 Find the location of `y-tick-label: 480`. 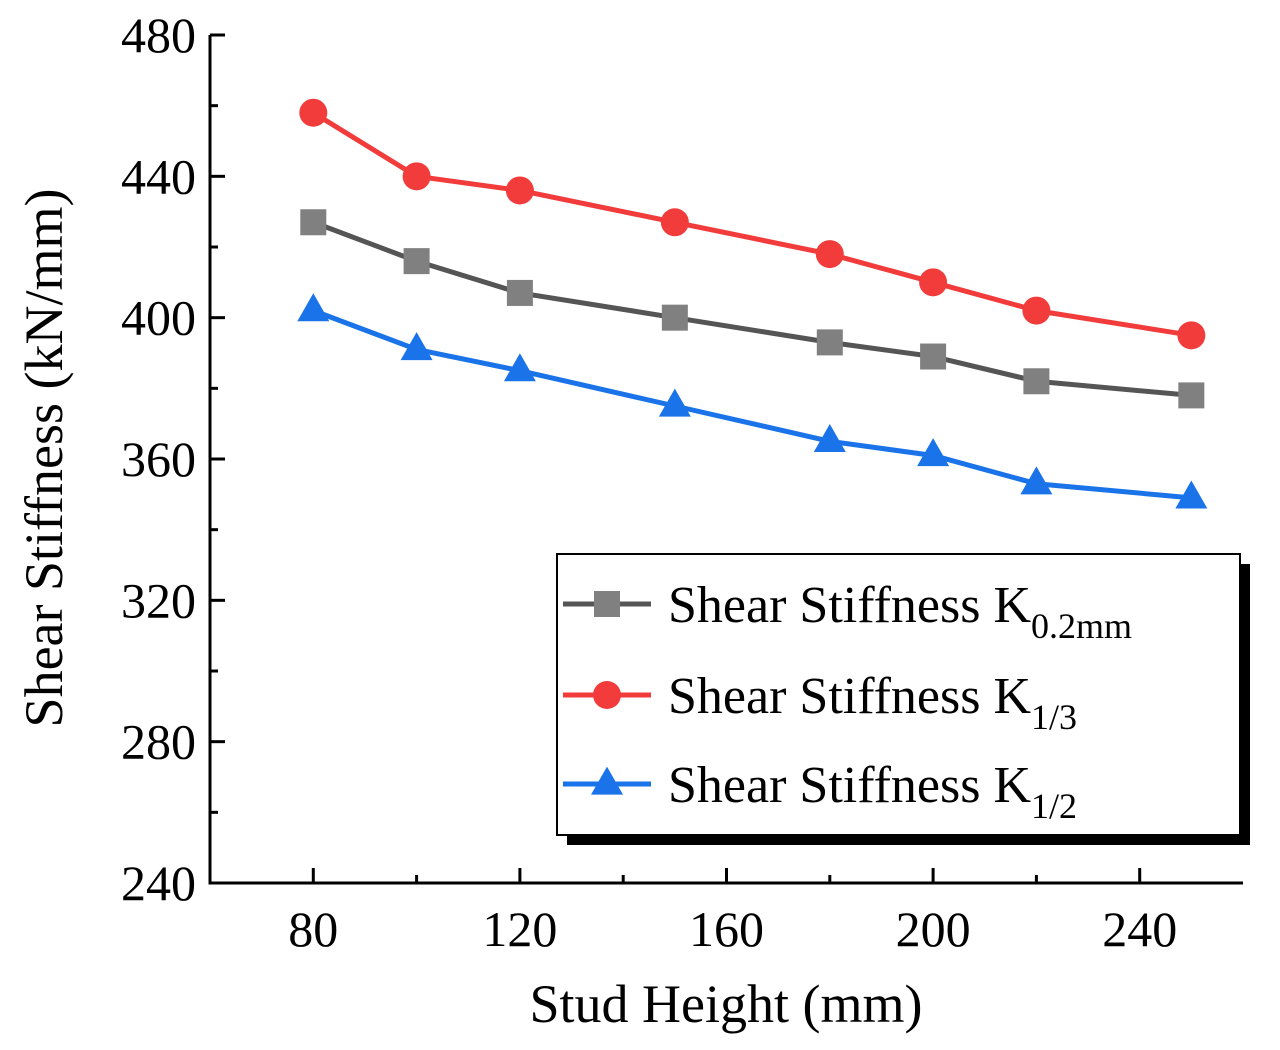

y-tick-label: 480 is located at coordinates (158, 35).